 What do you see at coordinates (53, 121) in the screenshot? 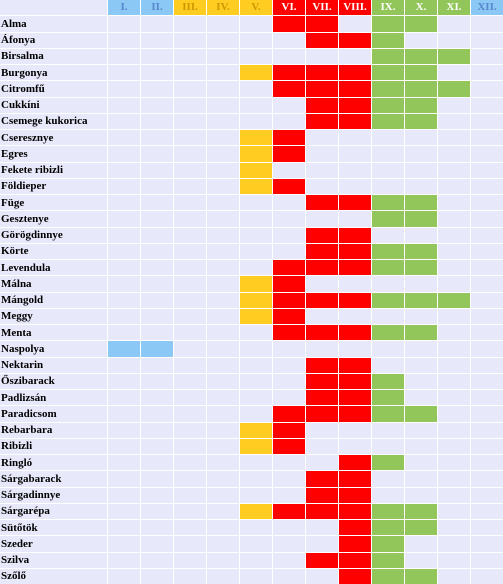
I see `produce-name: Csemege kukorica` at bounding box center [53, 121].